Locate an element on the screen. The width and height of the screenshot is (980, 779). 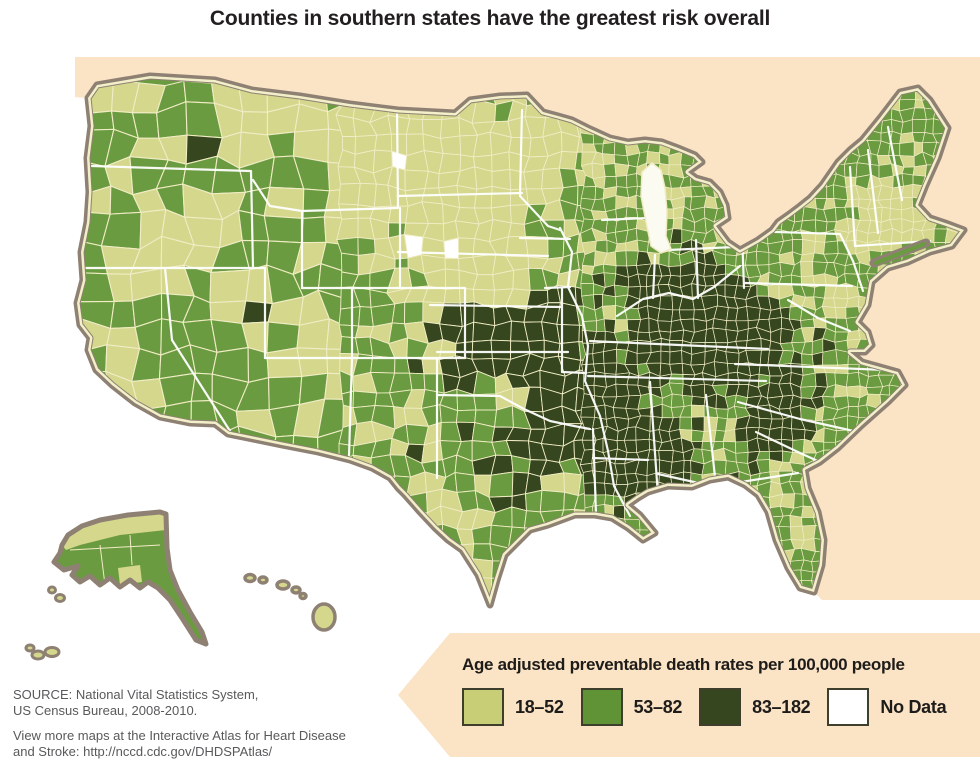
source-line: US Census Bureau, 2008-2010. is located at coordinates (105, 710).